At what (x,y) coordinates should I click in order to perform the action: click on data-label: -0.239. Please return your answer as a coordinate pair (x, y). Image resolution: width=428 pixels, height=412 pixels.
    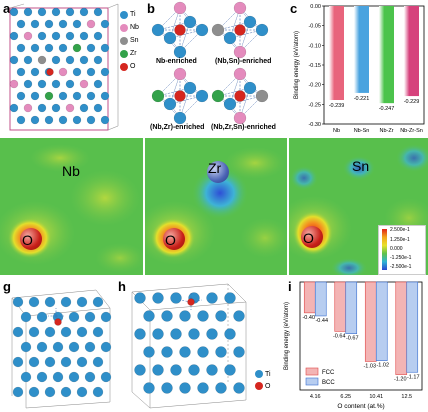
    Looking at the image, I should click on (337, 106).